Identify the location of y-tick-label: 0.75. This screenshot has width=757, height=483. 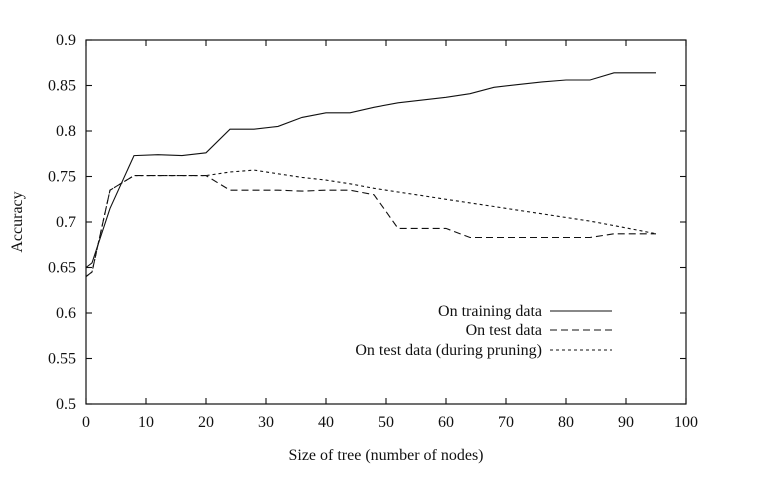
(62, 177).